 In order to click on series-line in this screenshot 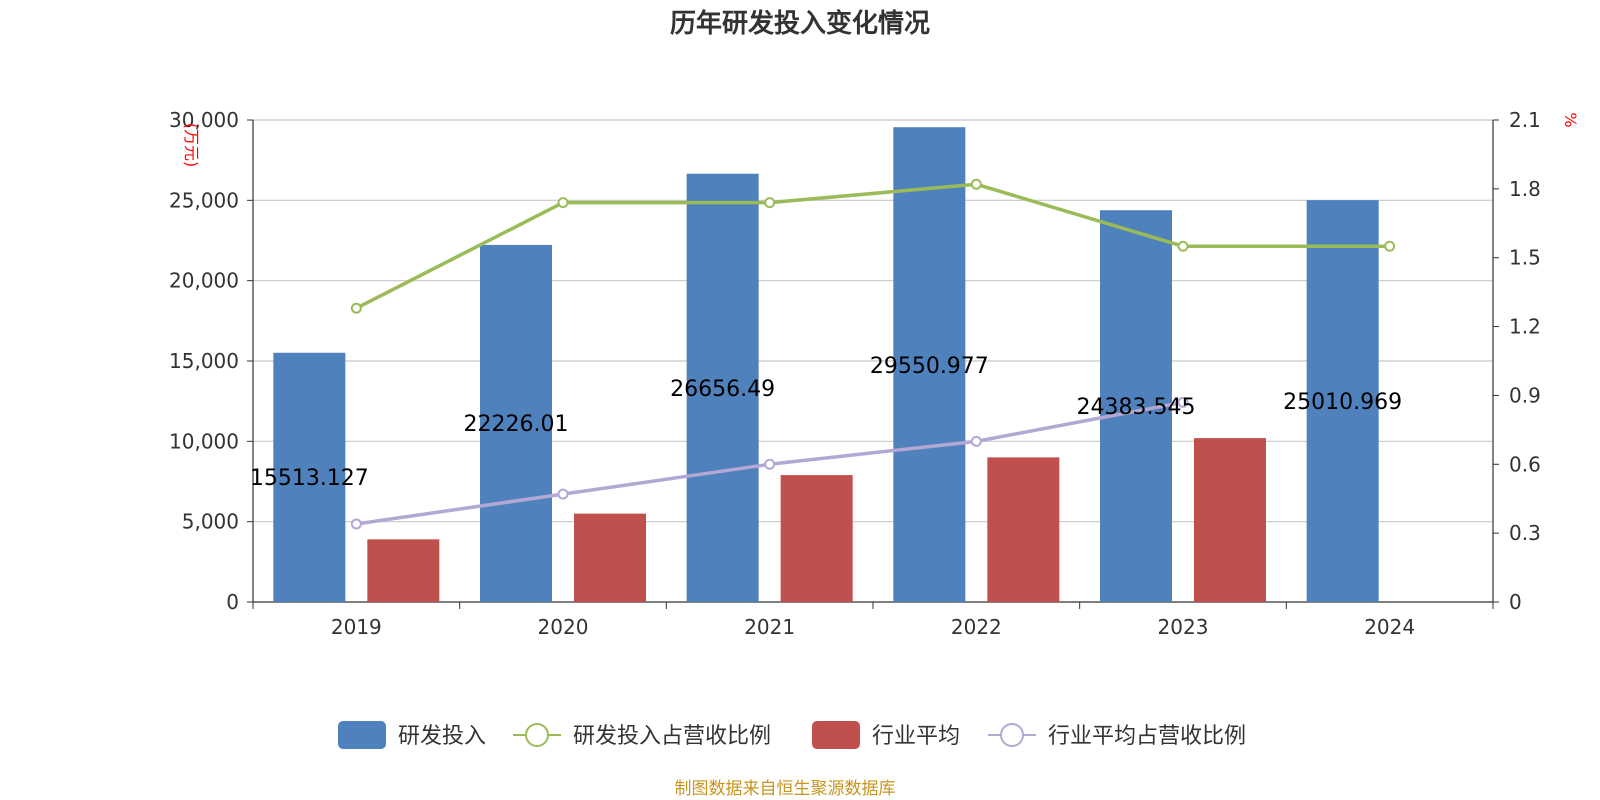, I will do `click(872, 246)`.